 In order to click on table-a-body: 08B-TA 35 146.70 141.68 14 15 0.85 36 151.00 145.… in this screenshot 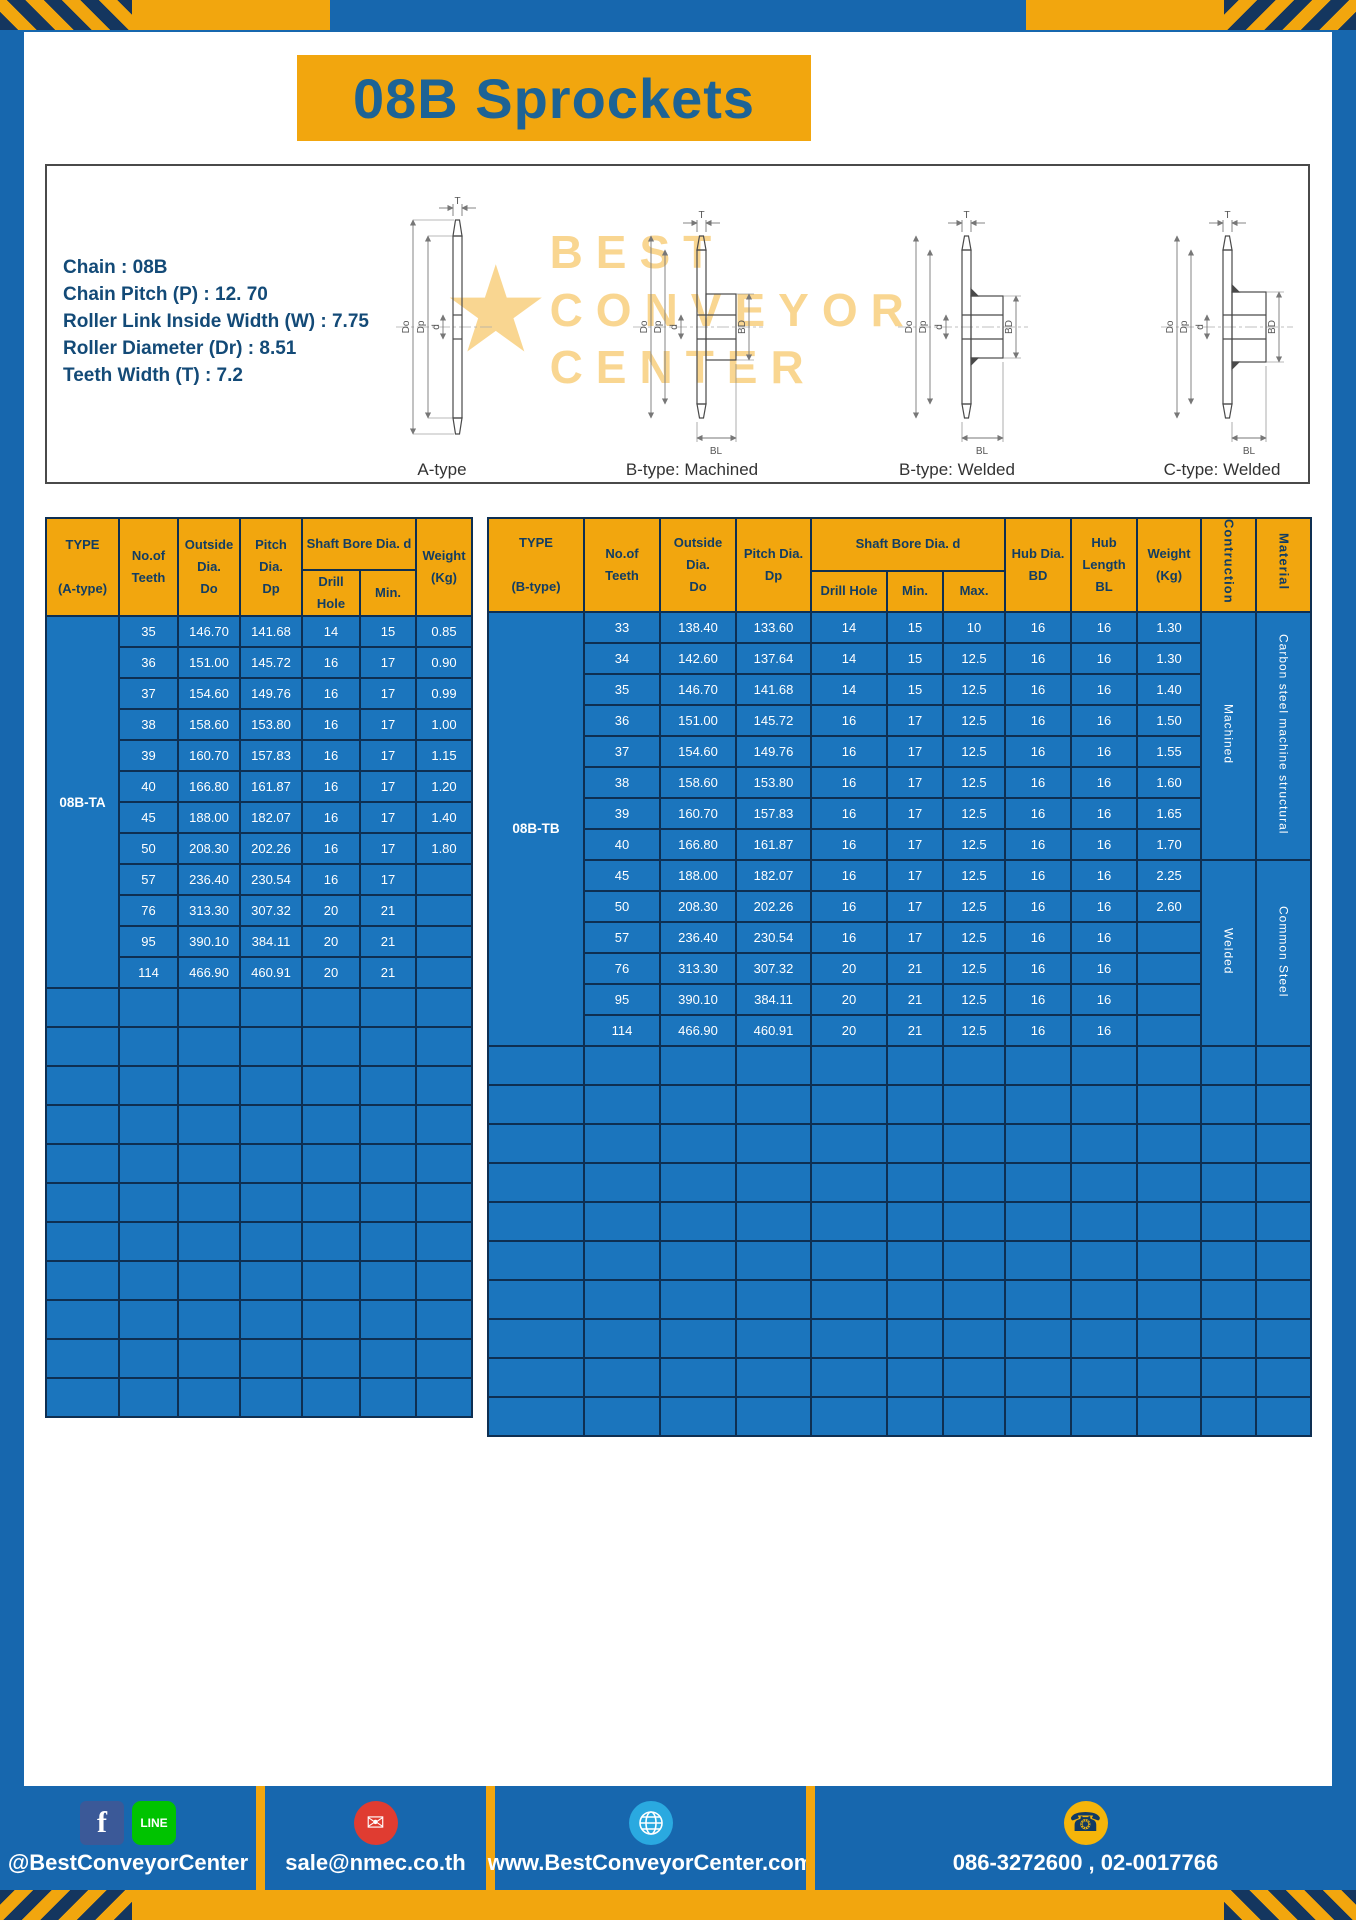, I will do `click(259, 1017)`.